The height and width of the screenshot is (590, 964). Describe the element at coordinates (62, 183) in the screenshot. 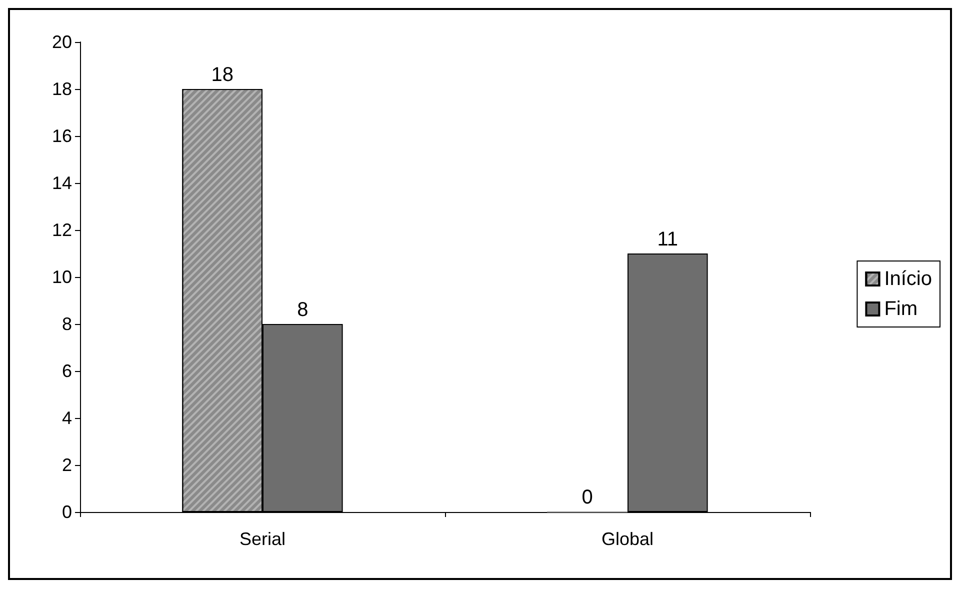

I see `y-tick-label: 14` at that location.